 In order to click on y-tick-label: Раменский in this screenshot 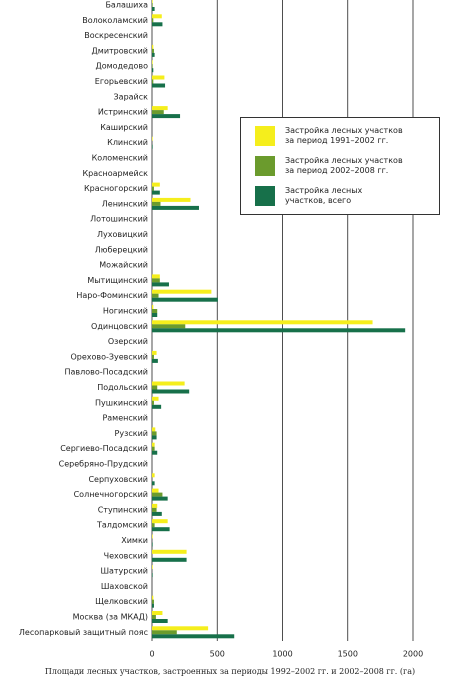, I will do `click(125, 418)`.